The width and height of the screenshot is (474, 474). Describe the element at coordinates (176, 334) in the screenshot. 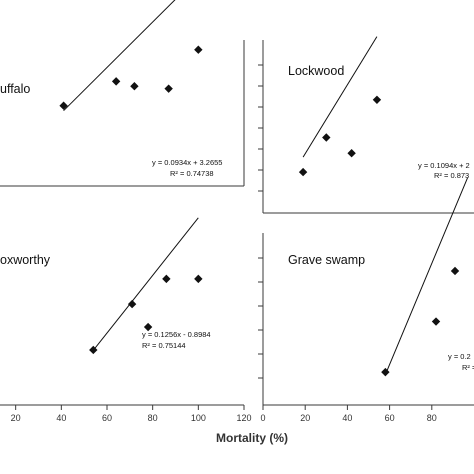

I see `panel-foxworthy-equation: y = 0.1256x - 0.8984` at that location.